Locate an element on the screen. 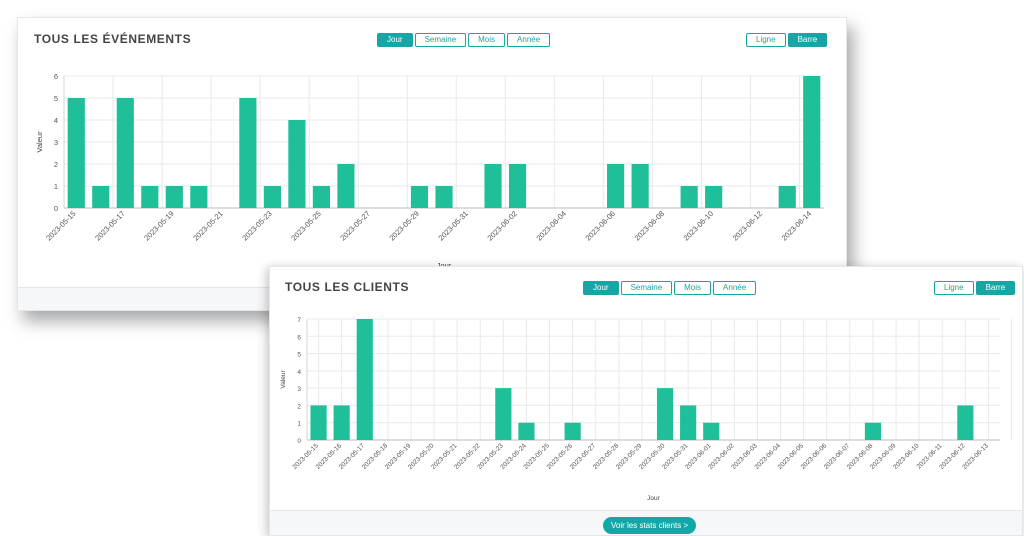 The image size is (1024, 536). y-tick-label: 7 is located at coordinates (299, 320).